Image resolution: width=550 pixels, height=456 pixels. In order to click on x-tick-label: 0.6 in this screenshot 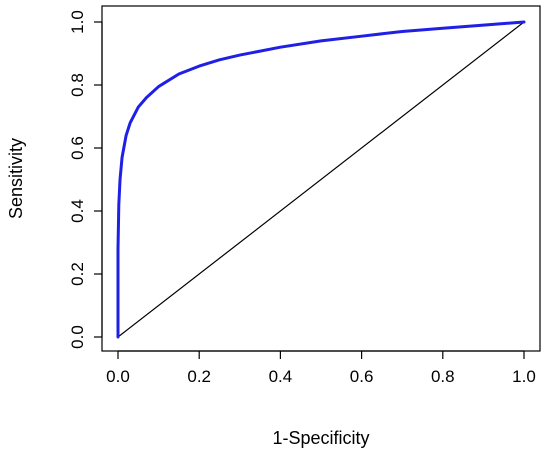, I will do `click(362, 376)`.